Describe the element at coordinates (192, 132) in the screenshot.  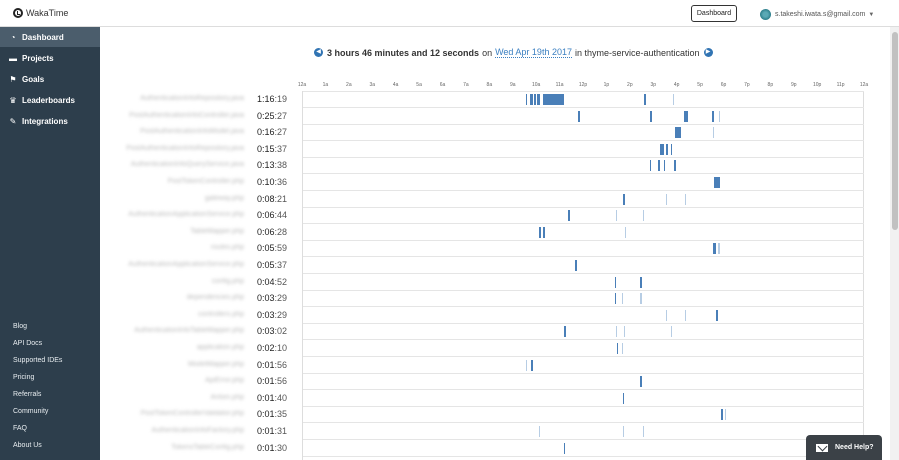
I see `file-name: PostAuthenticationInfoModel.java` at that location.